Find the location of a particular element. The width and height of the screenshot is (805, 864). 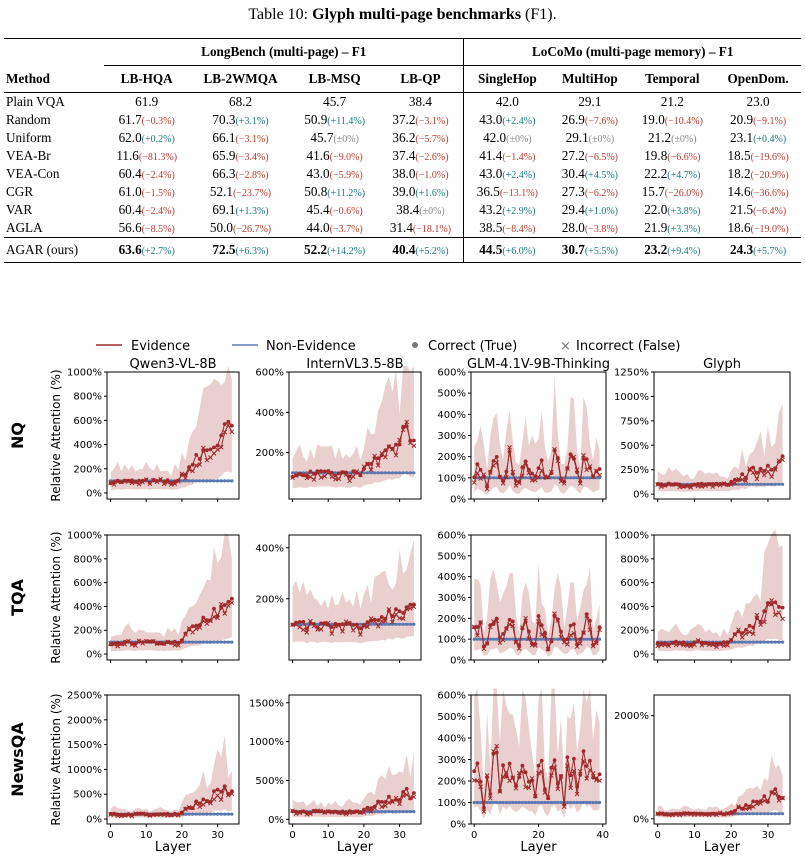

cell-value: 23.2 is located at coordinates (656, 249).